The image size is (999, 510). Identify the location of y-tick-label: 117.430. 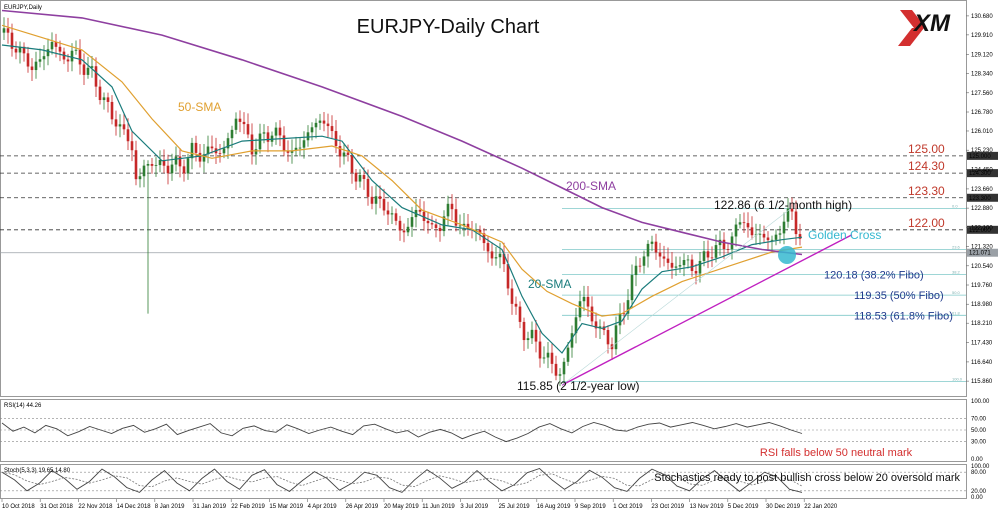
(982, 343).